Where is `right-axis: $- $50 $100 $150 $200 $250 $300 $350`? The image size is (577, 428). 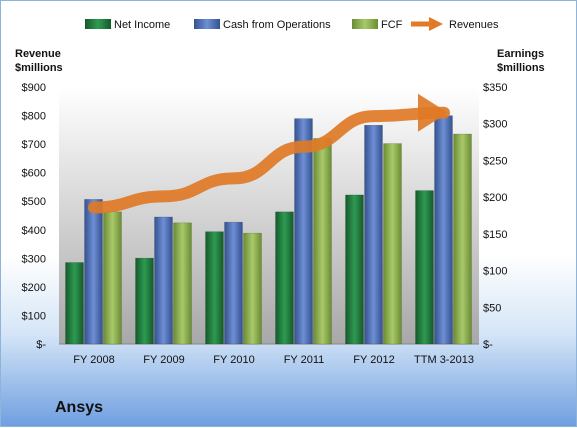 right-axis: $- $50 $100 $150 $200 $250 $300 $350 is located at coordinates (495, 216).